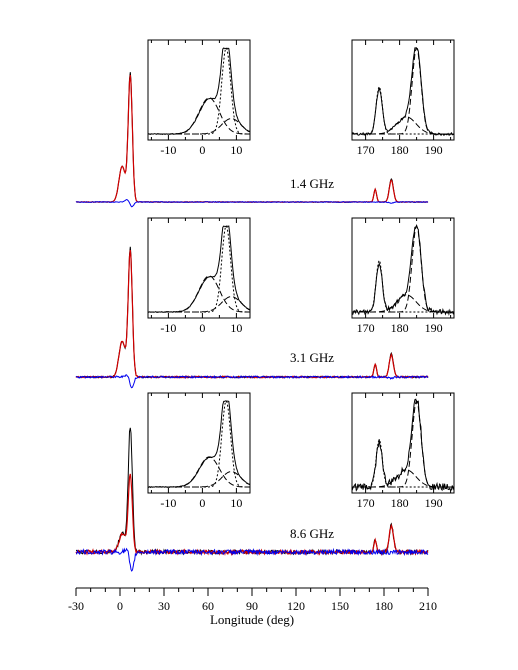  Describe the element at coordinates (428, 606) in the screenshot. I see `x-tick-label: 210` at that location.